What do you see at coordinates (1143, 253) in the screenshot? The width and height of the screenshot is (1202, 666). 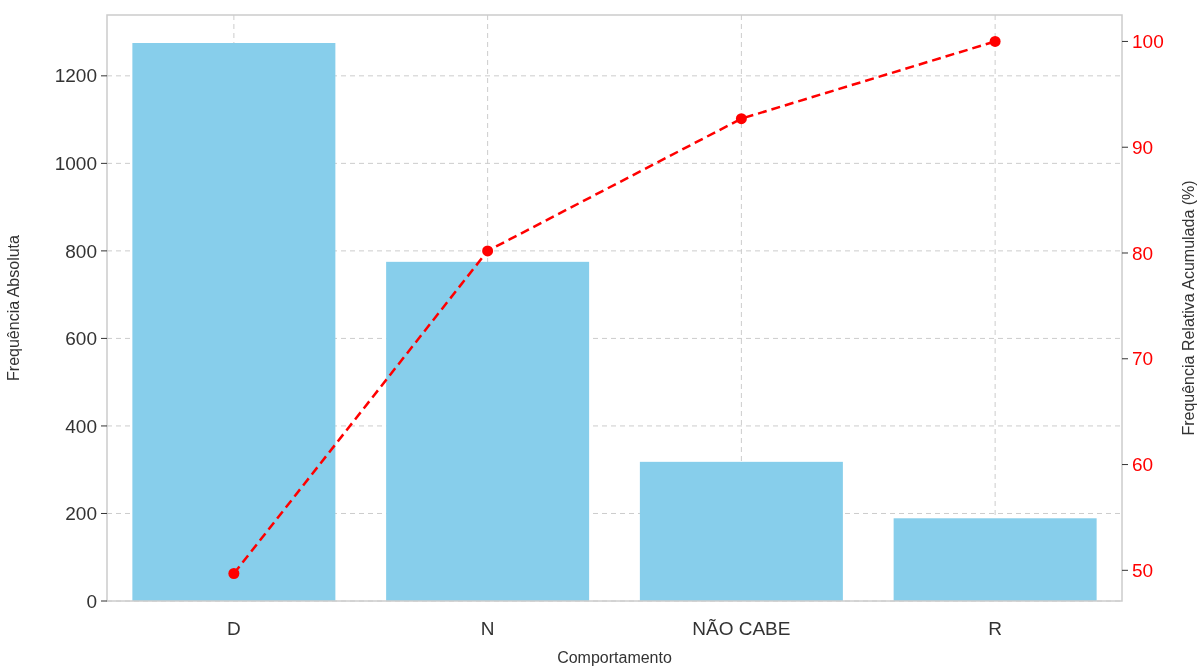 I see `y2-tick-label: 80` at bounding box center [1143, 253].